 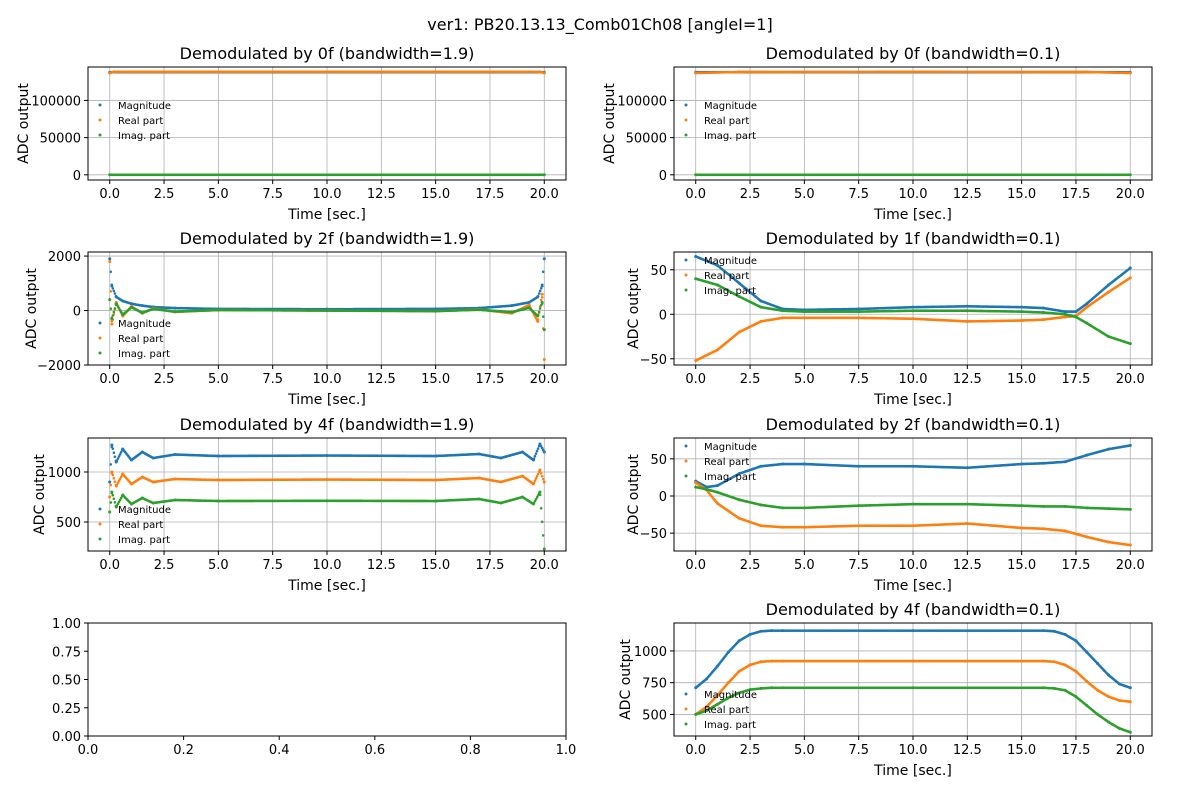 What do you see at coordinates (140, 121) in the screenshot?
I see `legend-label: Real part` at bounding box center [140, 121].